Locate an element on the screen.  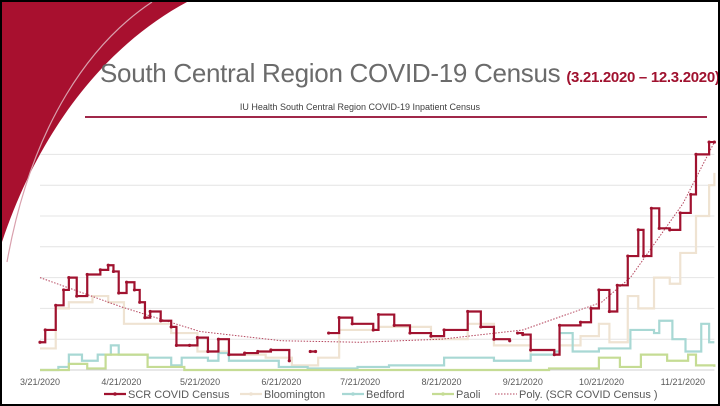
x-tick-label: 11/21/2020 is located at coordinates (683, 382).